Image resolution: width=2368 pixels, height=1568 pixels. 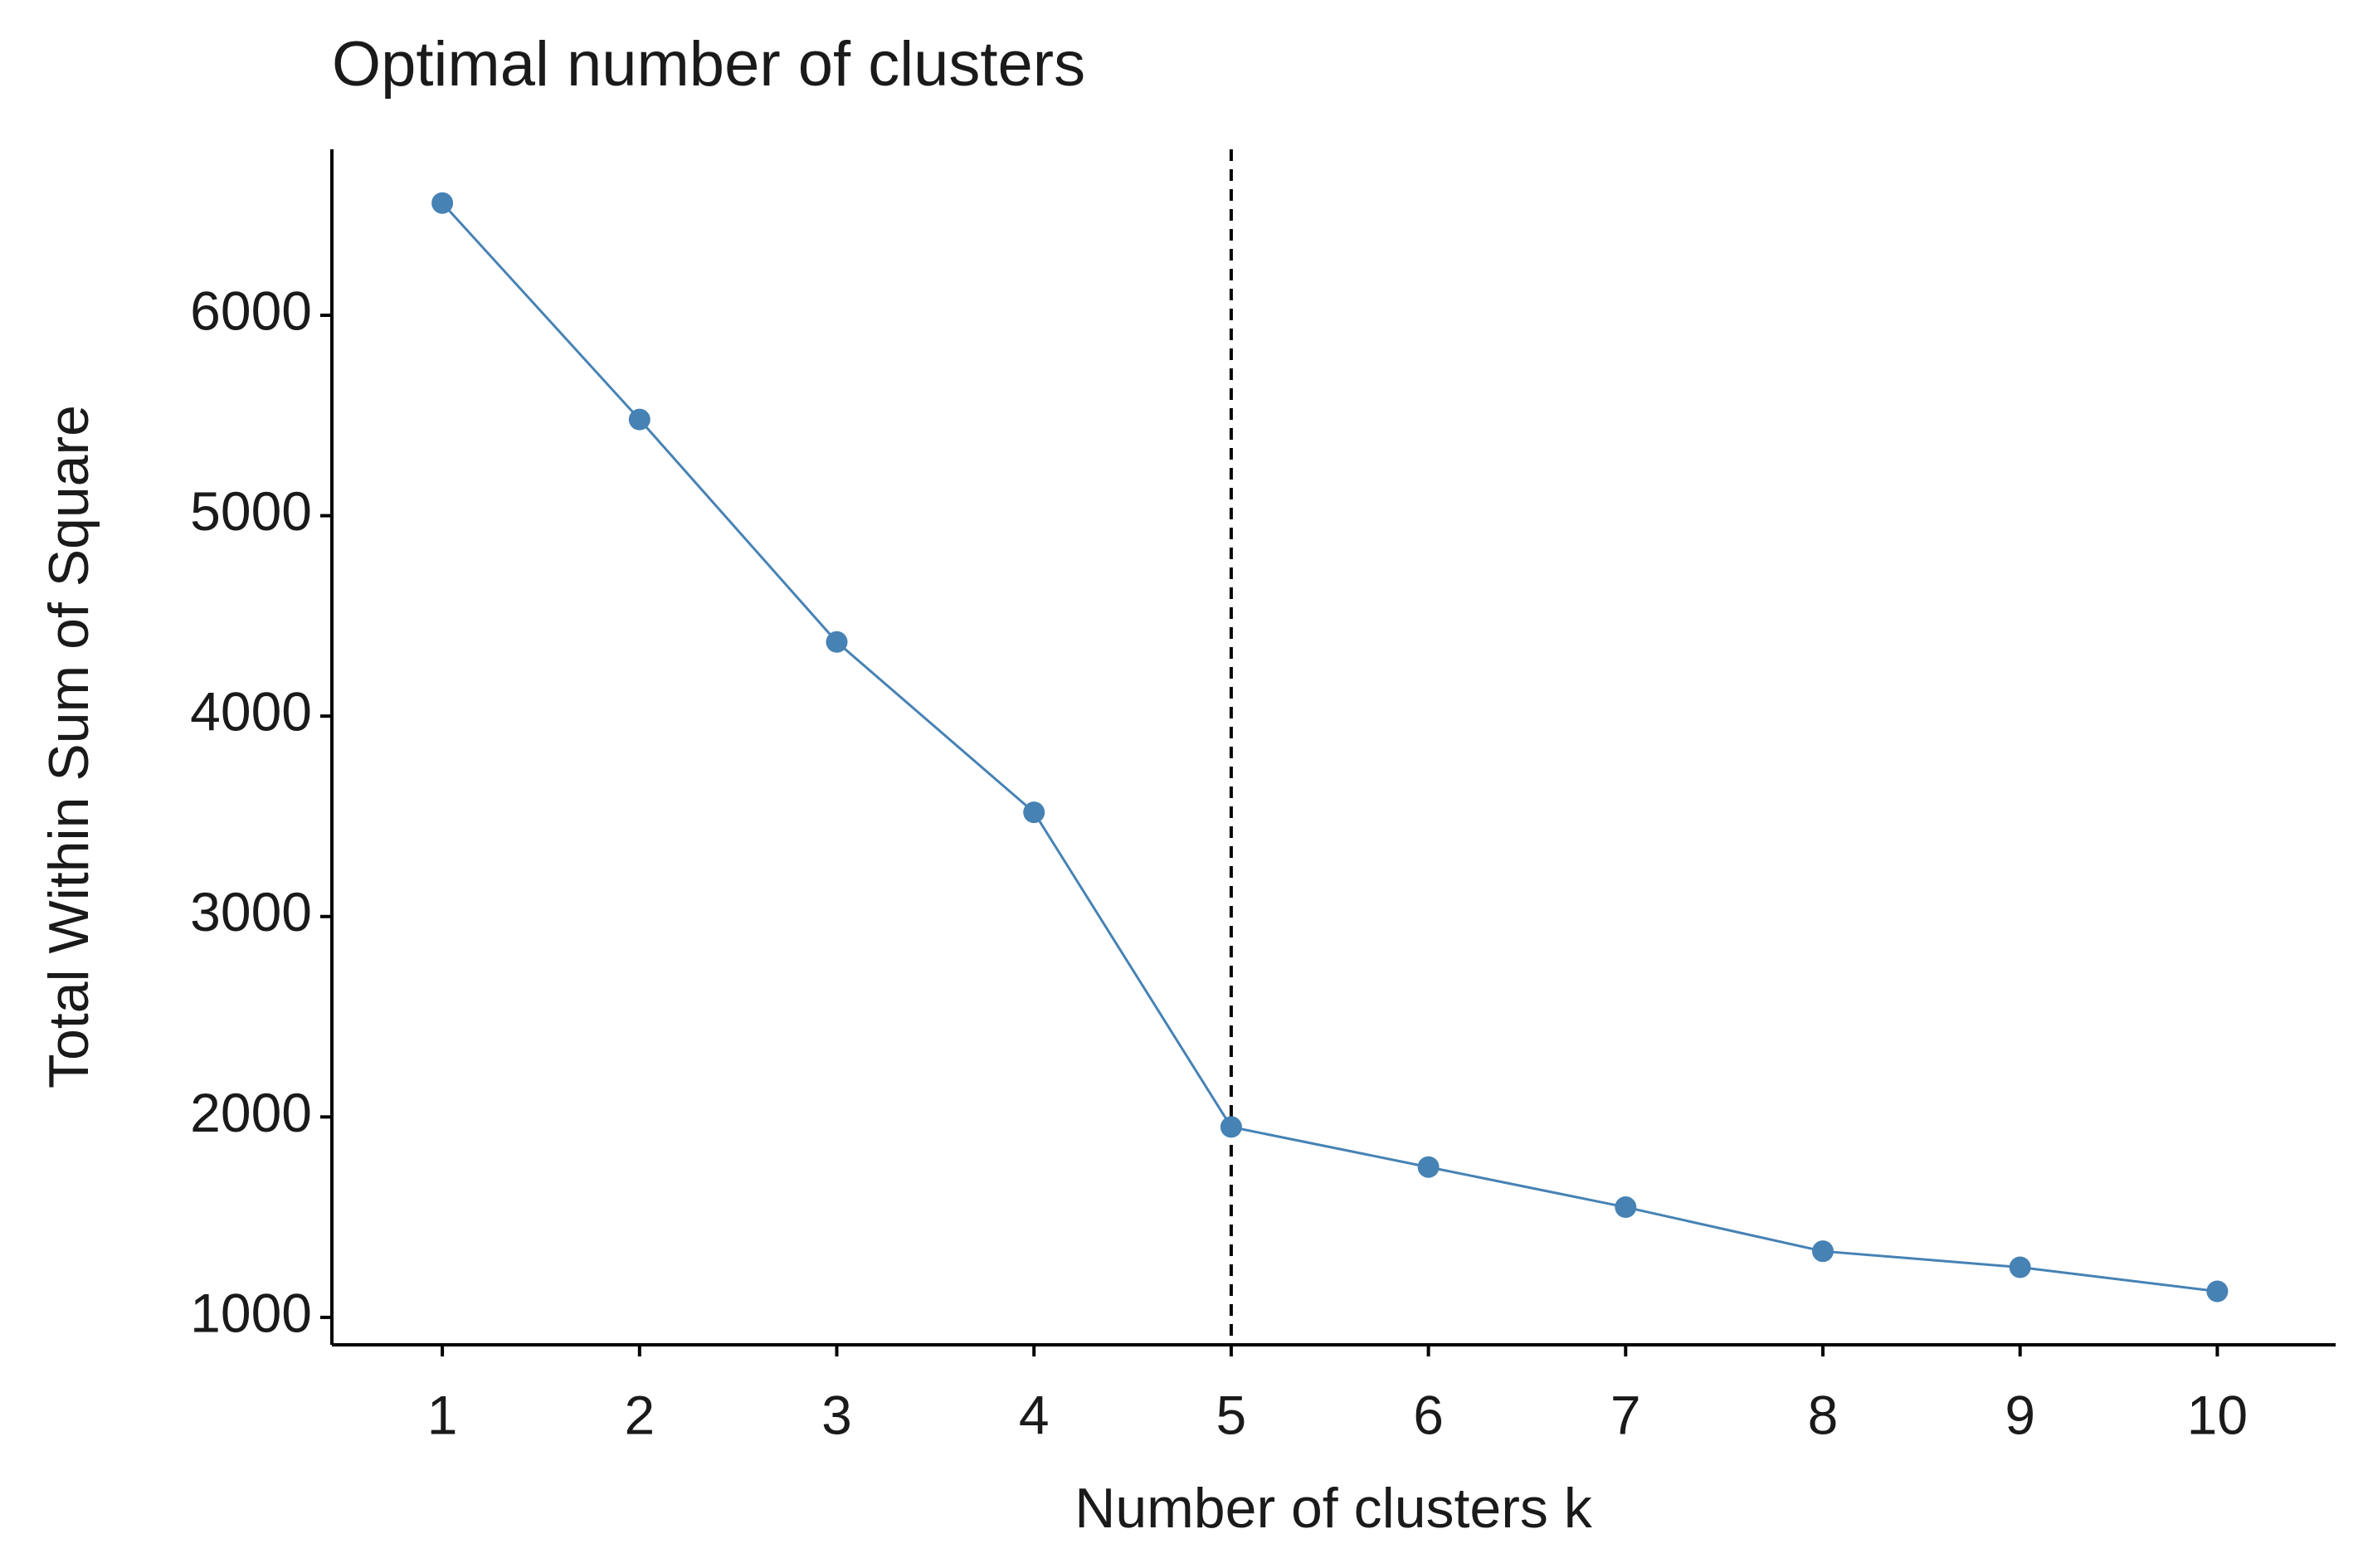 What do you see at coordinates (1034, 1414) in the screenshot?
I see `x-tick-label: 4` at bounding box center [1034, 1414].